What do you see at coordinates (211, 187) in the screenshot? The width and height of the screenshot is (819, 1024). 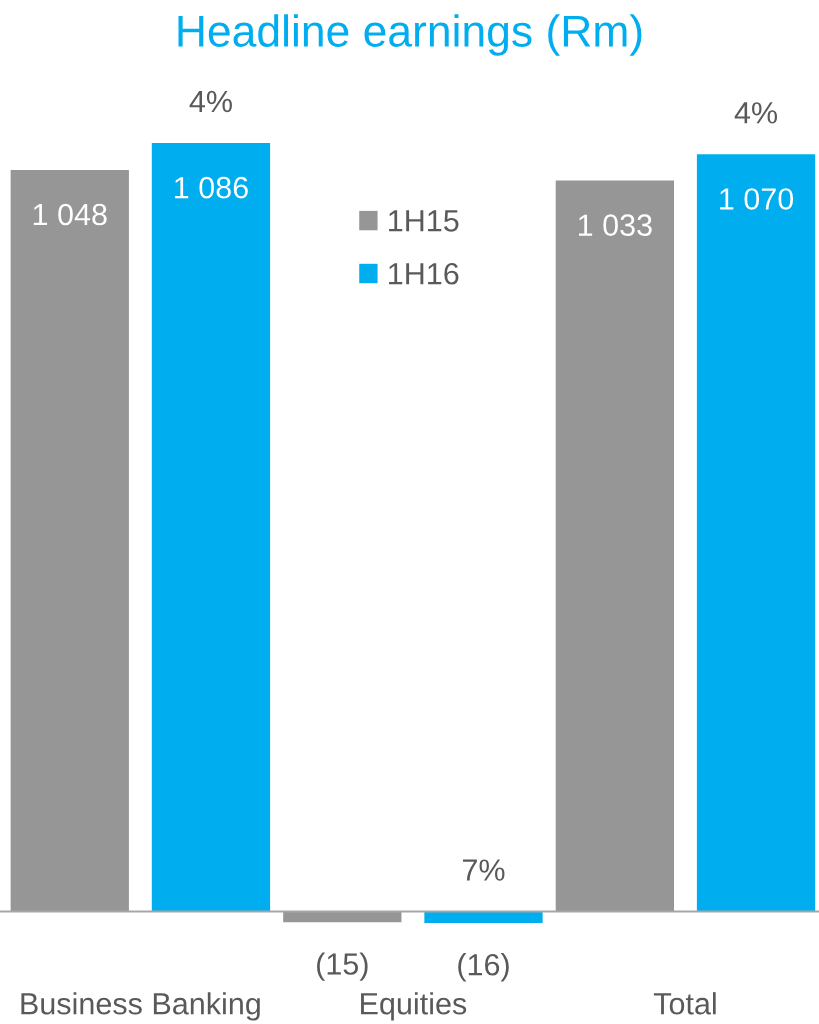 I see `data-label: 1 086` at bounding box center [211, 187].